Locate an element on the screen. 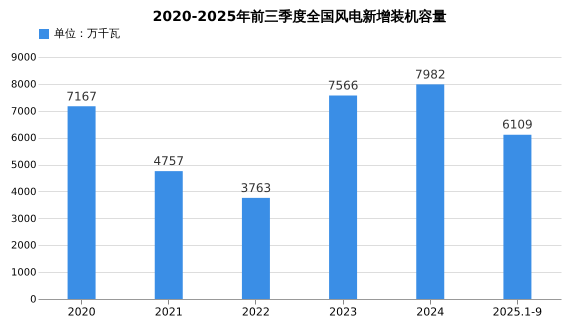  x-tick-label: 2023 is located at coordinates (343, 312).